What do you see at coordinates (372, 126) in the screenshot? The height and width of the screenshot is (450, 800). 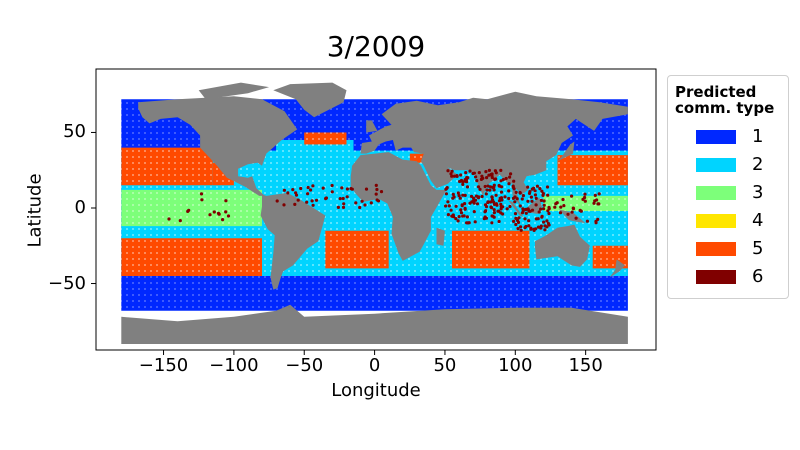 I see `land-uk` at bounding box center [372, 126].